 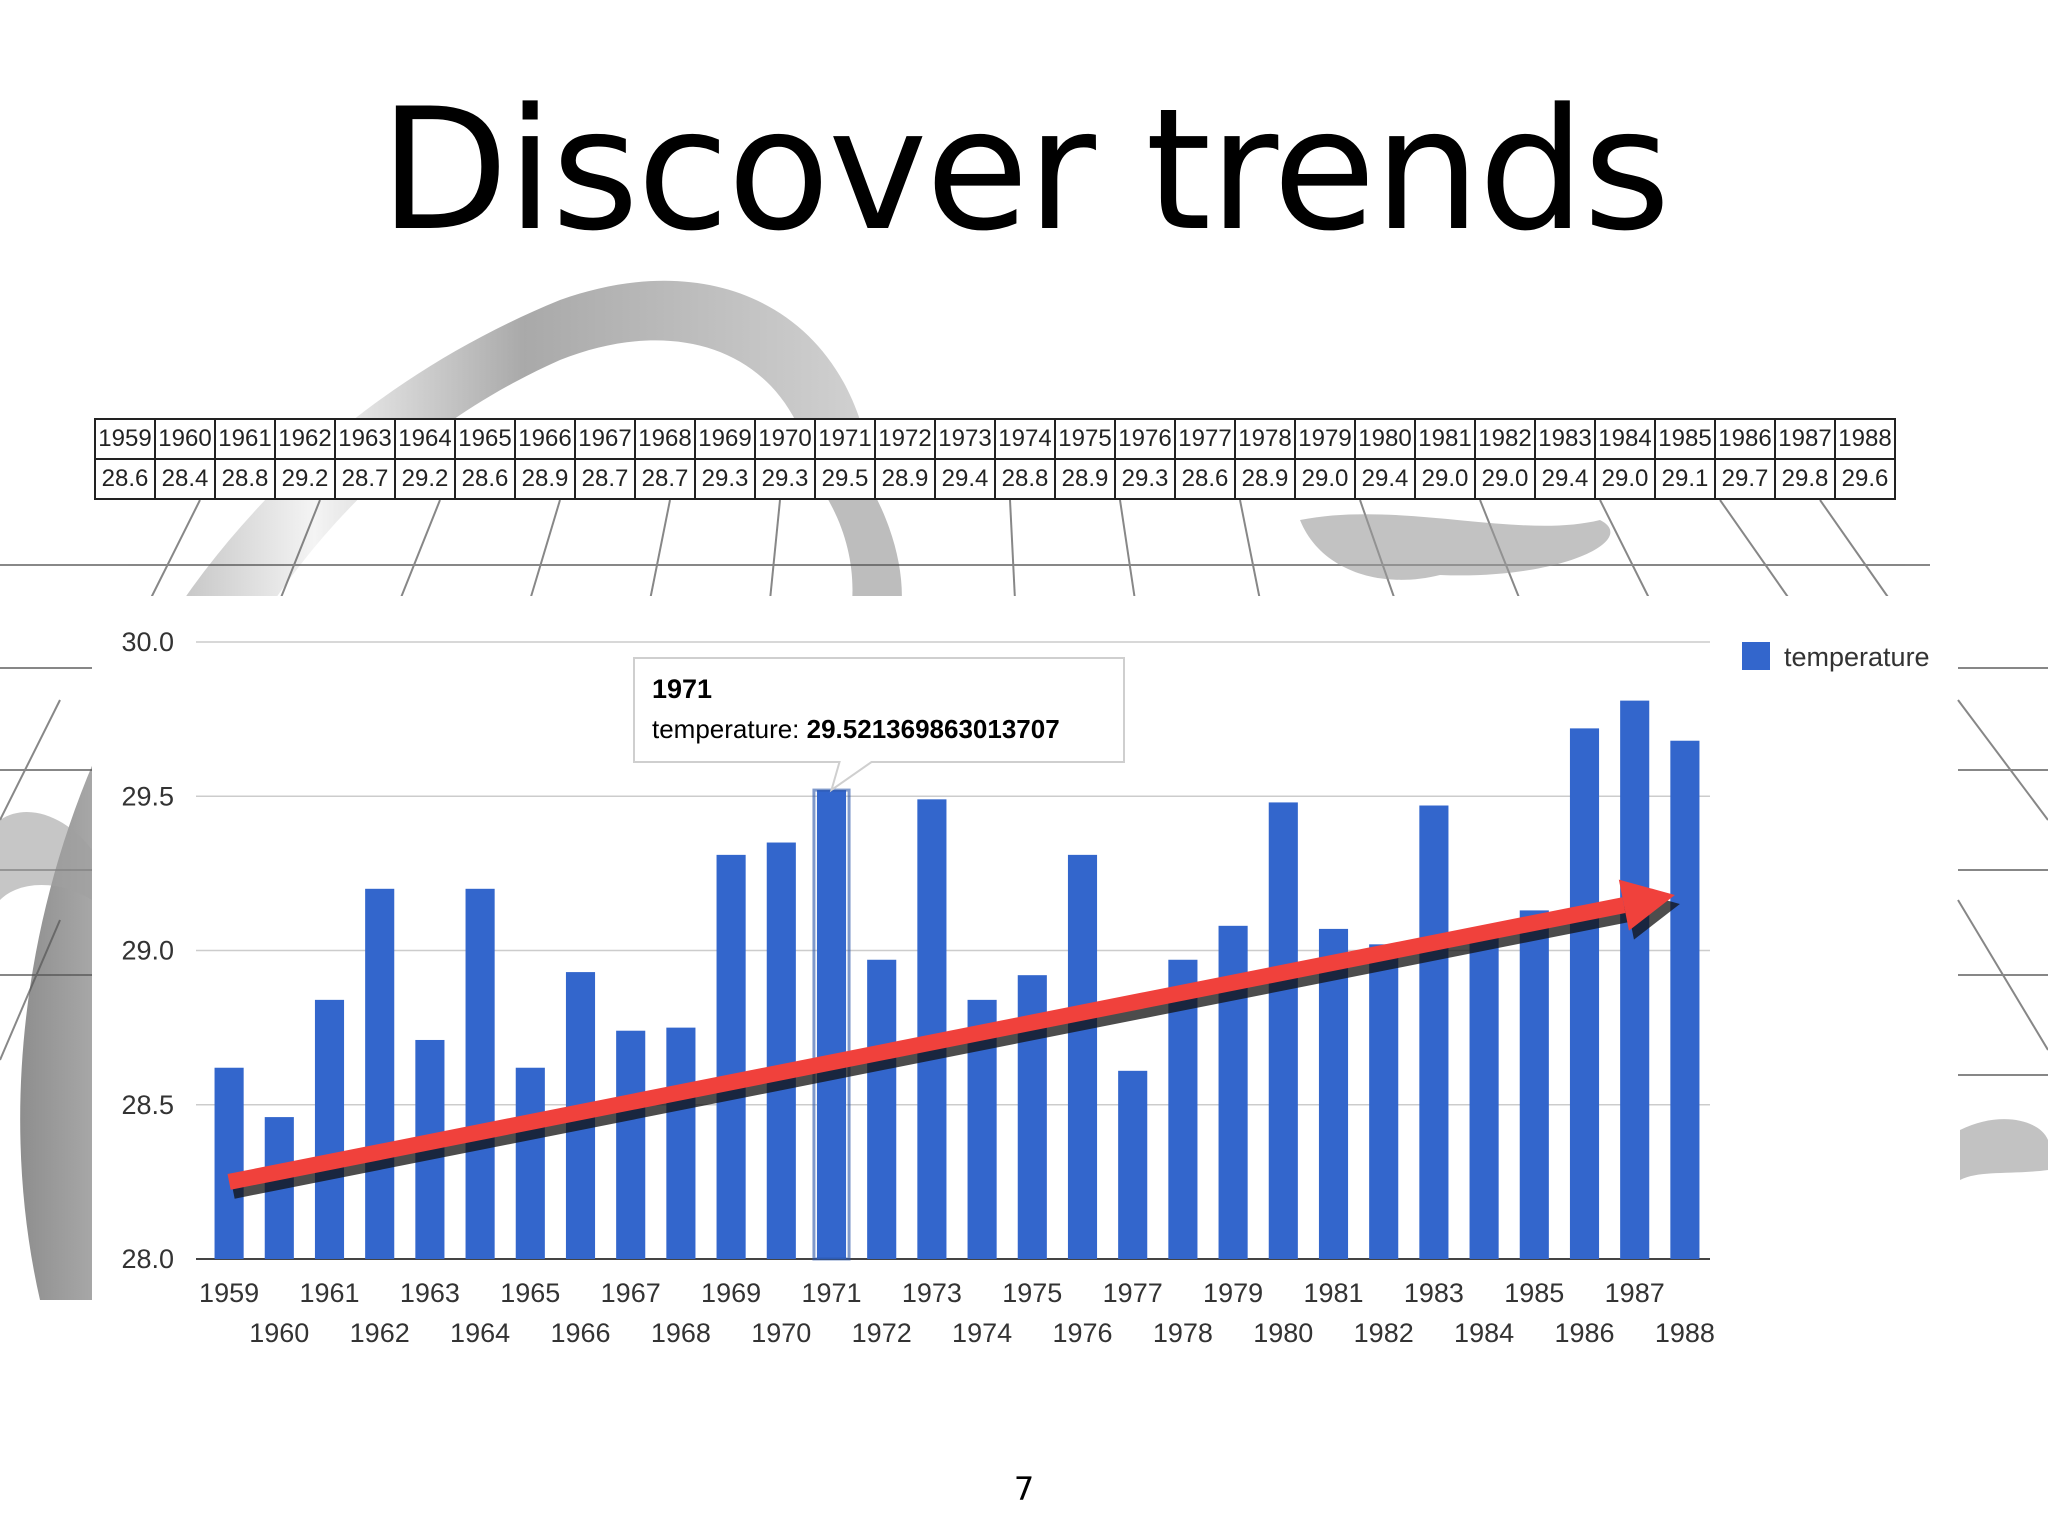 I want to click on y-tick-label: 28.0, so click(x=147, y=1259).